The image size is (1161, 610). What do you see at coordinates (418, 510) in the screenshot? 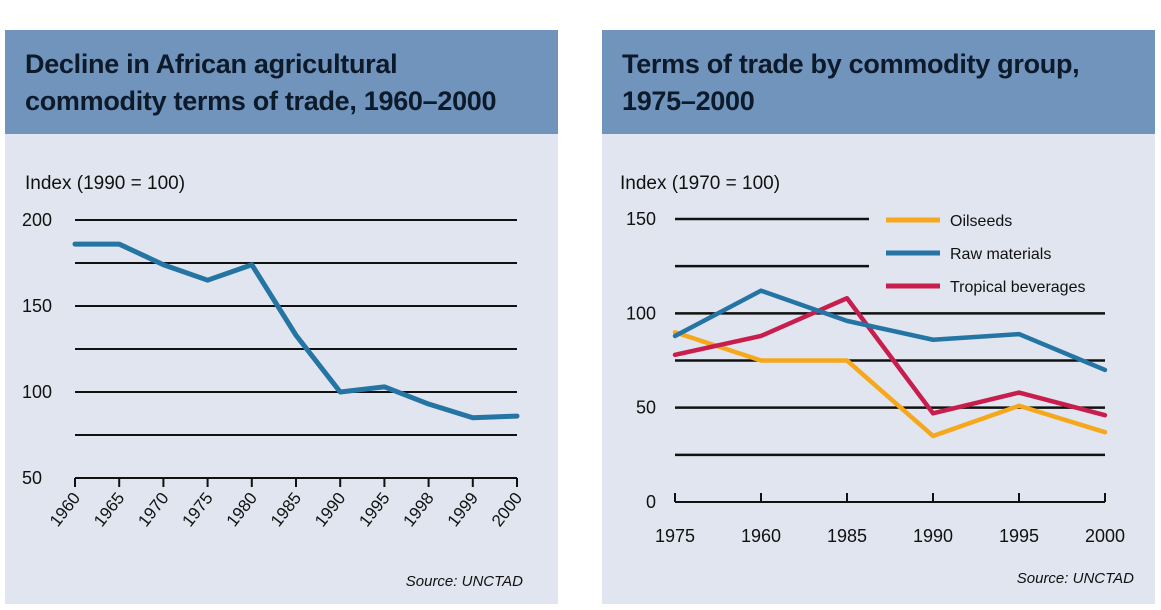
I see `x-tick-label: 1998` at bounding box center [418, 510].